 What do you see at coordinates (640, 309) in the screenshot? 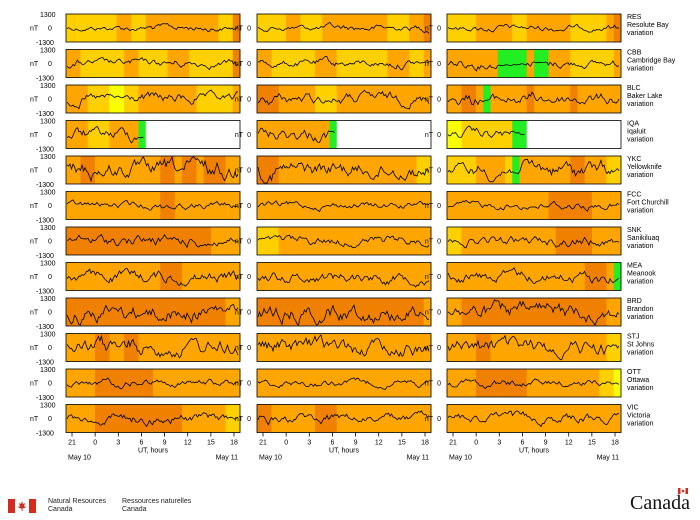
I see `station-name-label: Brandon` at bounding box center [640, 309].